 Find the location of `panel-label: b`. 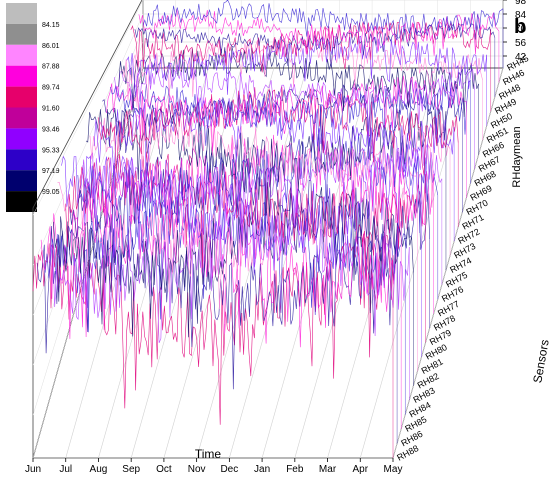

panel-label: b is located at coordinates (520, 27).